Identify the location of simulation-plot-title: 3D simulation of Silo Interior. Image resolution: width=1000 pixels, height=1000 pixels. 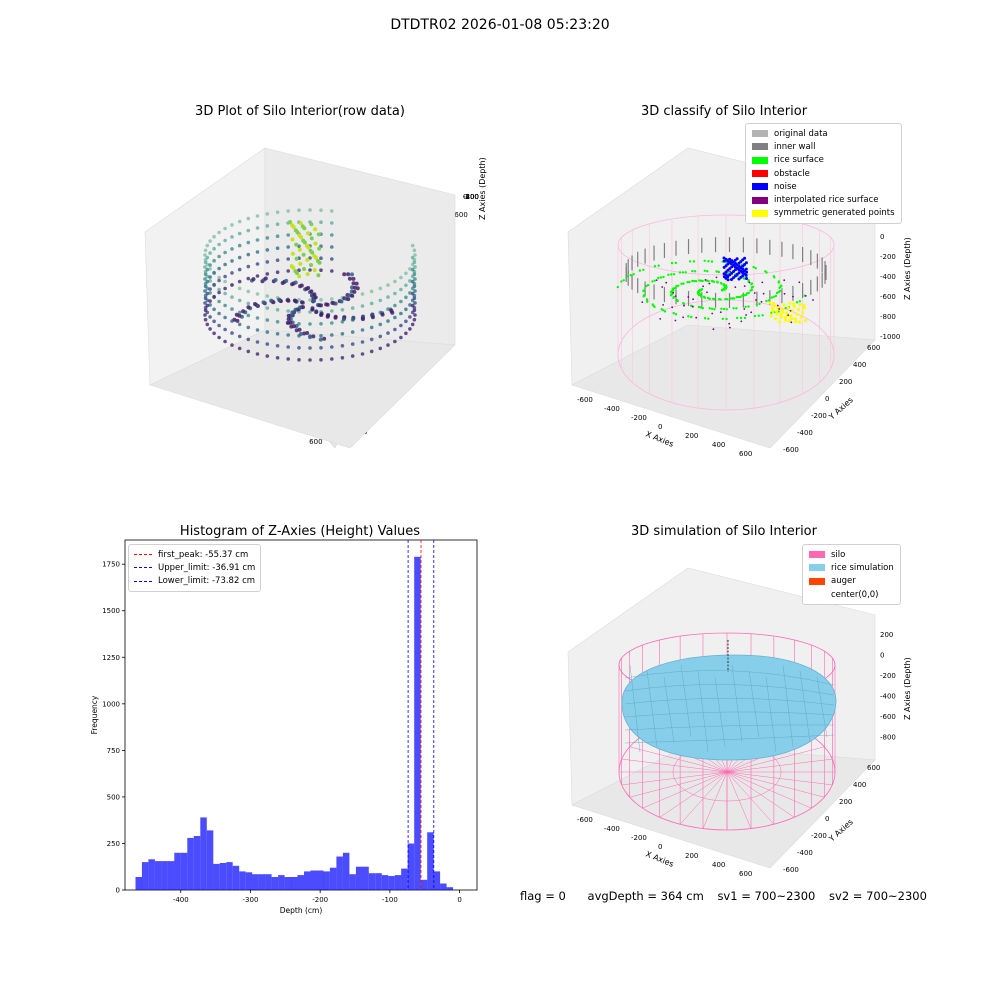
(724, 531).